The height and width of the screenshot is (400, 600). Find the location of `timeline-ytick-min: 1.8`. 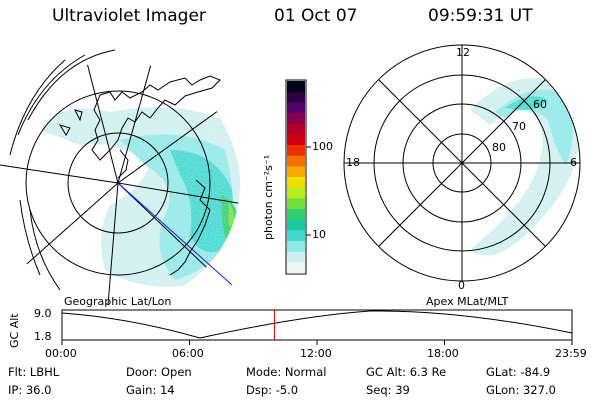

timeline-ytick-min: 1.8 is located at coordinates (43, 336).